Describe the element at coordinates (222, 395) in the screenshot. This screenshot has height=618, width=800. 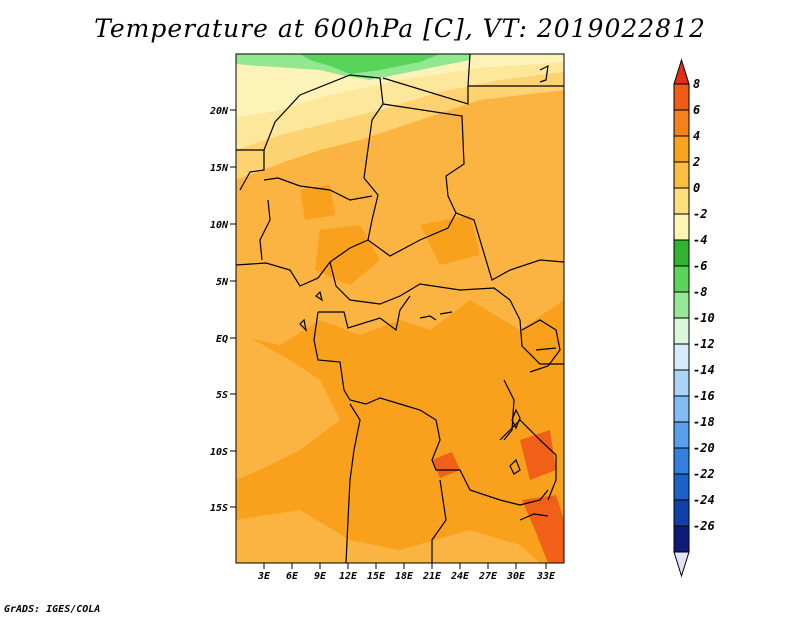
I see `lat-label-5s: 5S` at that location.